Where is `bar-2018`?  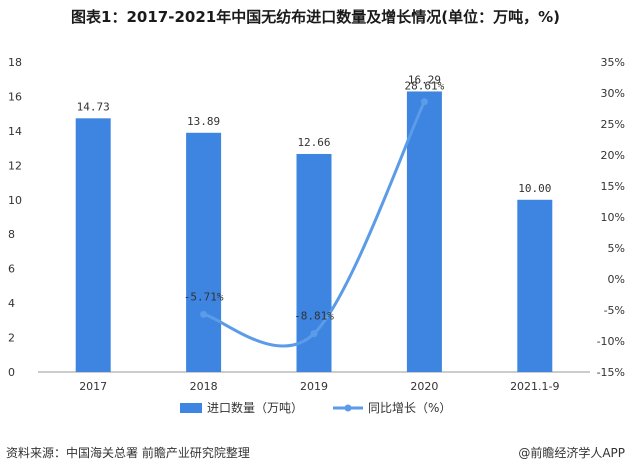 bar-2018 is located at coordinates (204, 252).